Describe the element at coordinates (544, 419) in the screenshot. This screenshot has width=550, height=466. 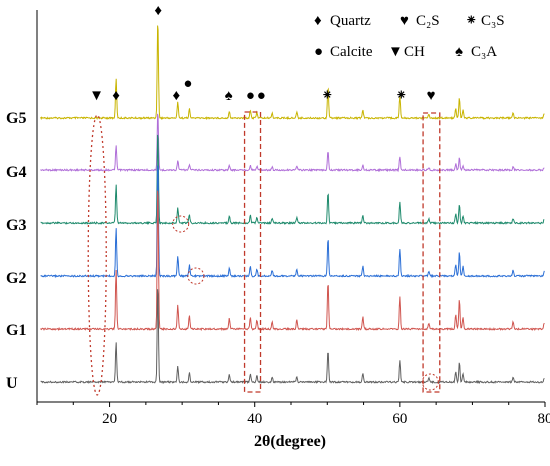
I see `x-tick-label: 80` at that location.